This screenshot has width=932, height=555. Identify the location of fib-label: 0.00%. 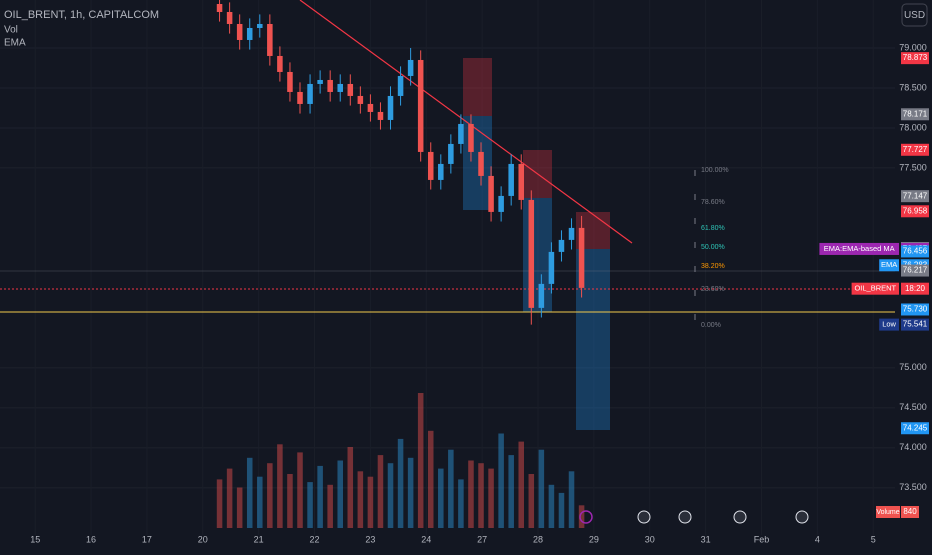
(711, 325).